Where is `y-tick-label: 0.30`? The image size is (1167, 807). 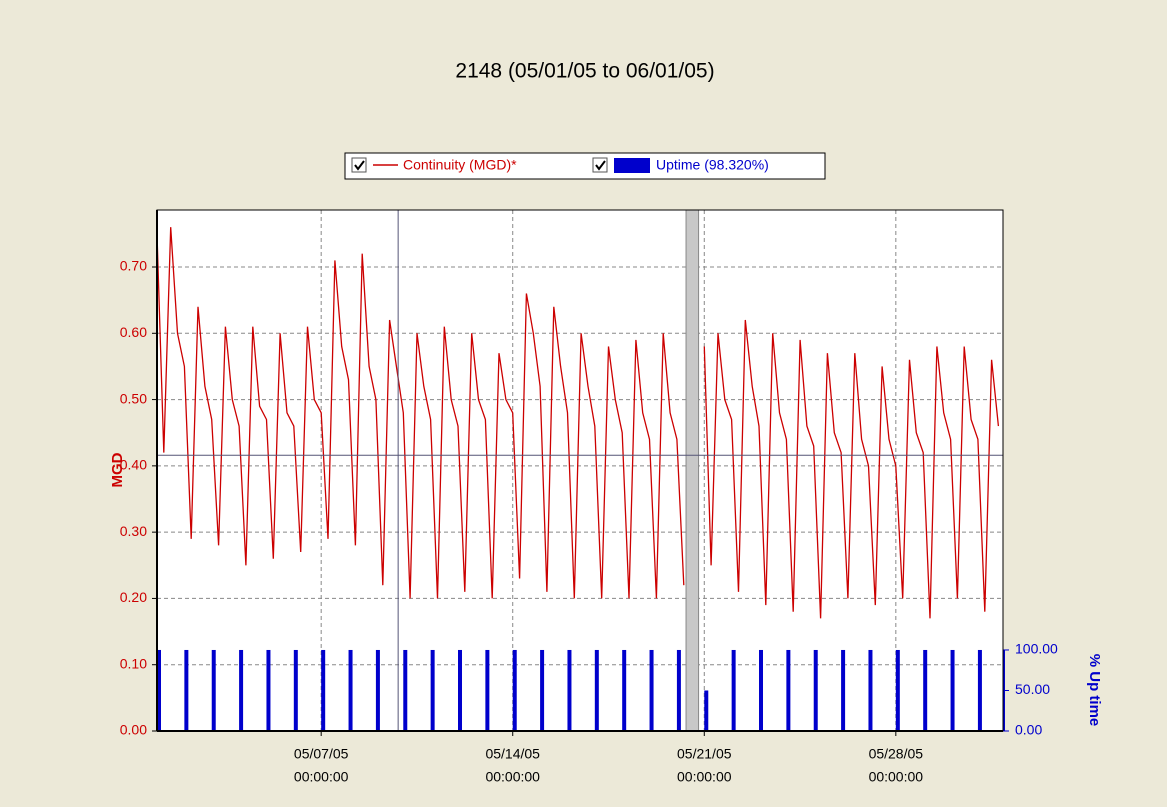
y-tick-label: 0.30 is located at coordinates (133, 531).